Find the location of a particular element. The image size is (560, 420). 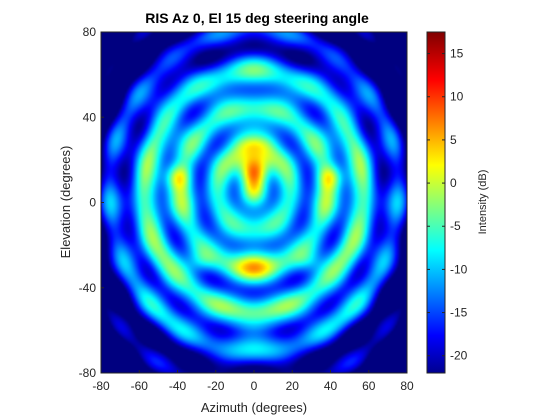

x-tick-label: 40 is located at coordinates (331, 386).